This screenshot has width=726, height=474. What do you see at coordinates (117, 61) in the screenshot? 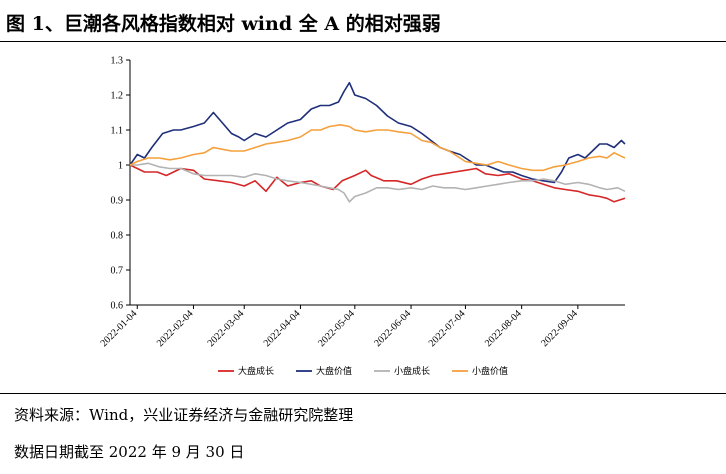
I see `y-tick-label: 1.3` at bounding box center [117, 61].